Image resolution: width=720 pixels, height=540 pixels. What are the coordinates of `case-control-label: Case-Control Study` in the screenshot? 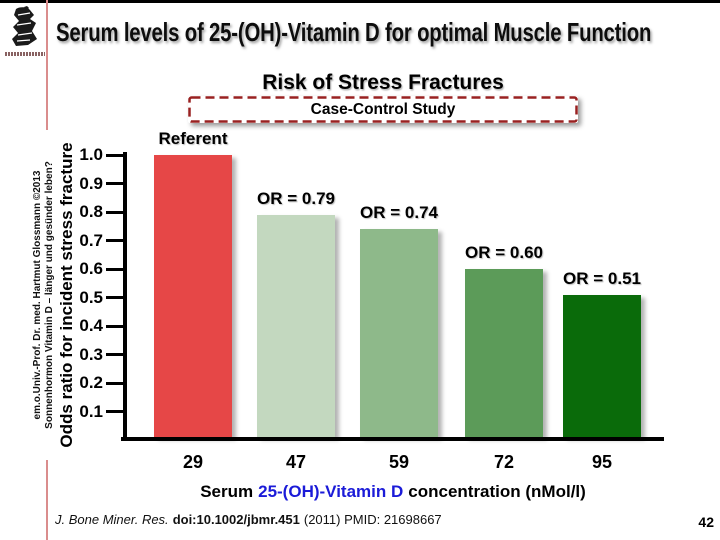 It's located at (383, 109).